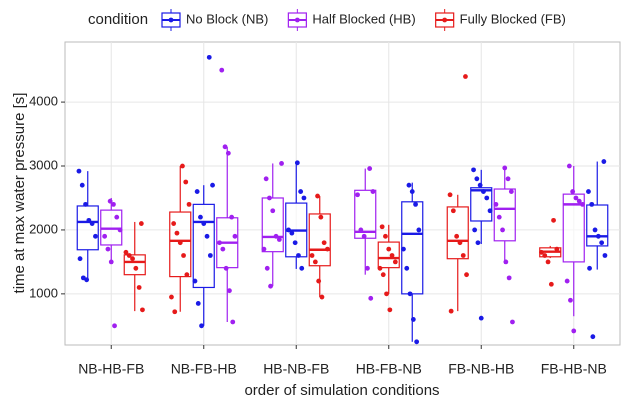  Describe the element at coordinates (111, 369) in the screenshot. I see `x-tick-label: NB-HB-FB` at that location.